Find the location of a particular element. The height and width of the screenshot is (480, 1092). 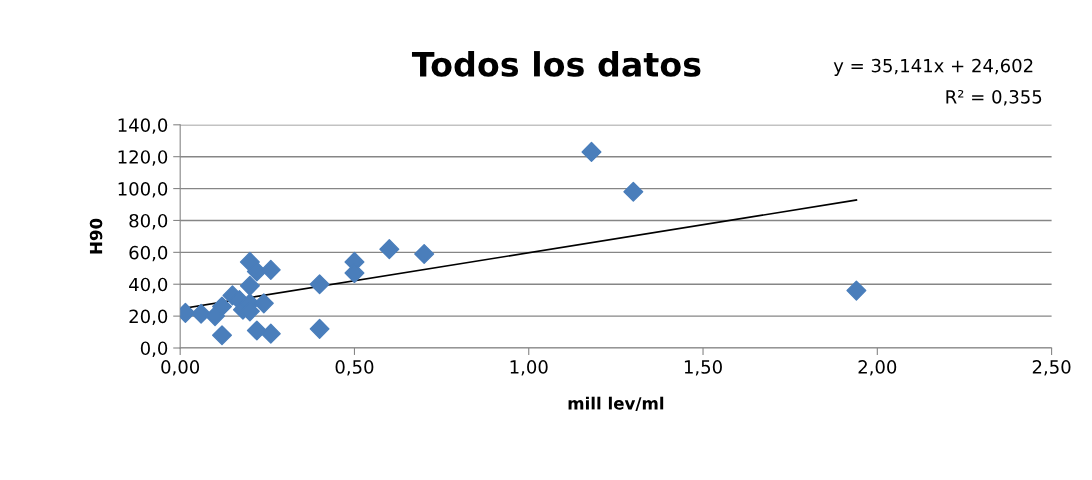

x-tick-label: 1,00 is located at coordinates (529, 368).